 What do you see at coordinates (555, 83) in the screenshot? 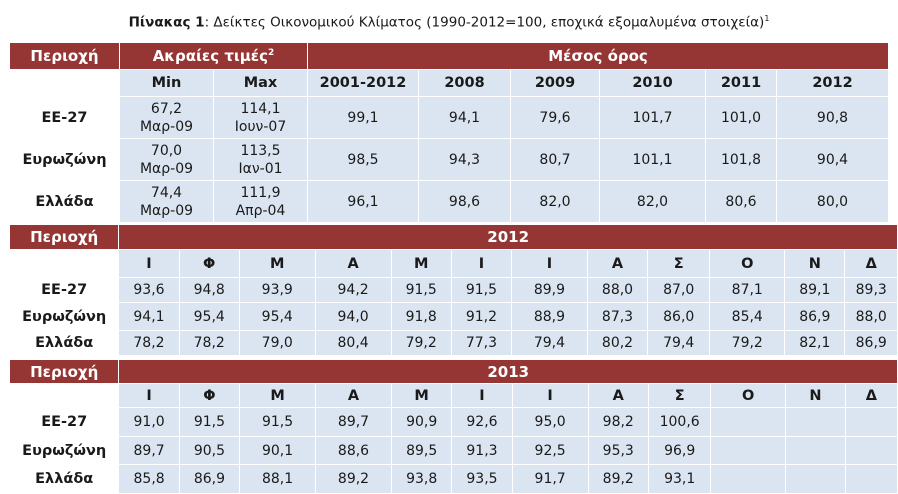
I see `column-header: 2009` at bounding box center [555, 83].